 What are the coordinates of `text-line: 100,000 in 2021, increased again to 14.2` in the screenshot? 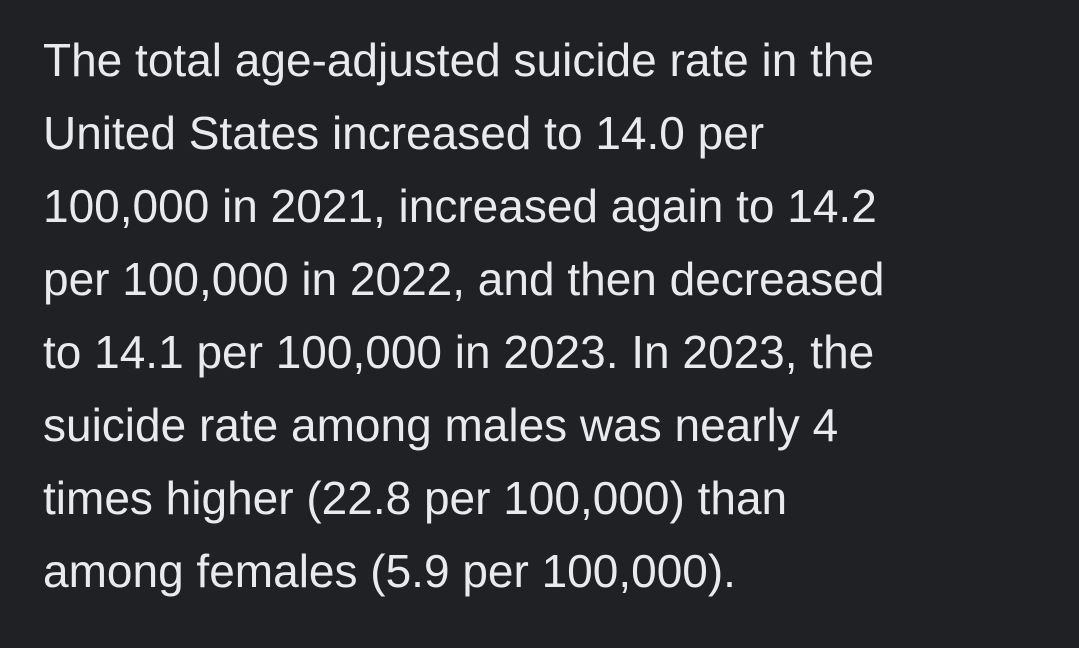 It's located at (460, 206).